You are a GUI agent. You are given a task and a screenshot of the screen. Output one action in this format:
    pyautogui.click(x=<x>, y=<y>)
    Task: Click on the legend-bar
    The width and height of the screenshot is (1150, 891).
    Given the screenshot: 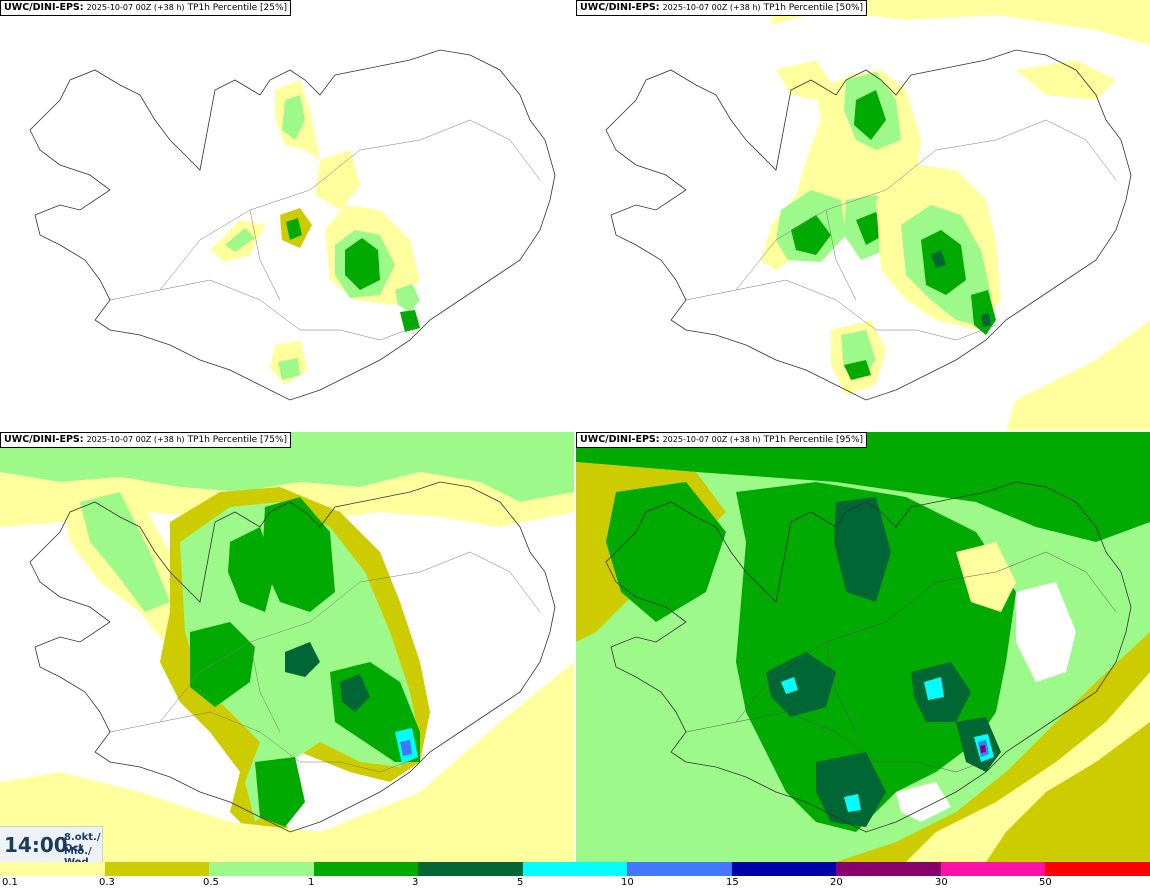 What is the action you would take?
    pyautogui.click(x=575, y=869)
    